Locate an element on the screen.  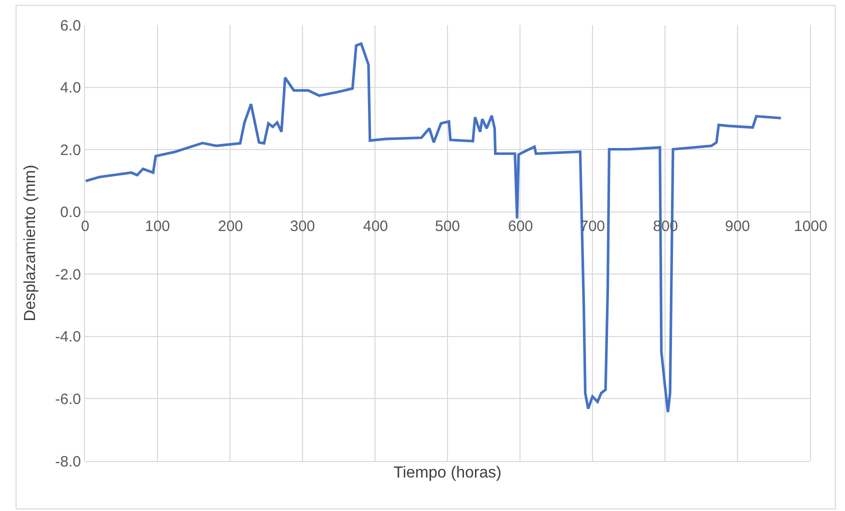
x-axis-title: Tiempo (horas) is located at coordinates (448, 473).